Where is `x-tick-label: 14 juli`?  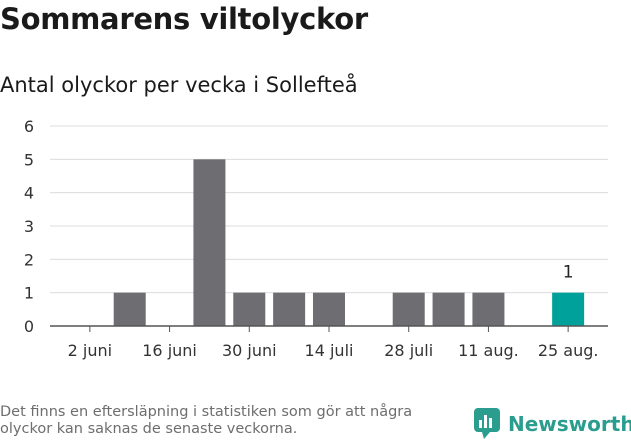
x-tick-label: 14 juli is located at coordinates (329, 350).